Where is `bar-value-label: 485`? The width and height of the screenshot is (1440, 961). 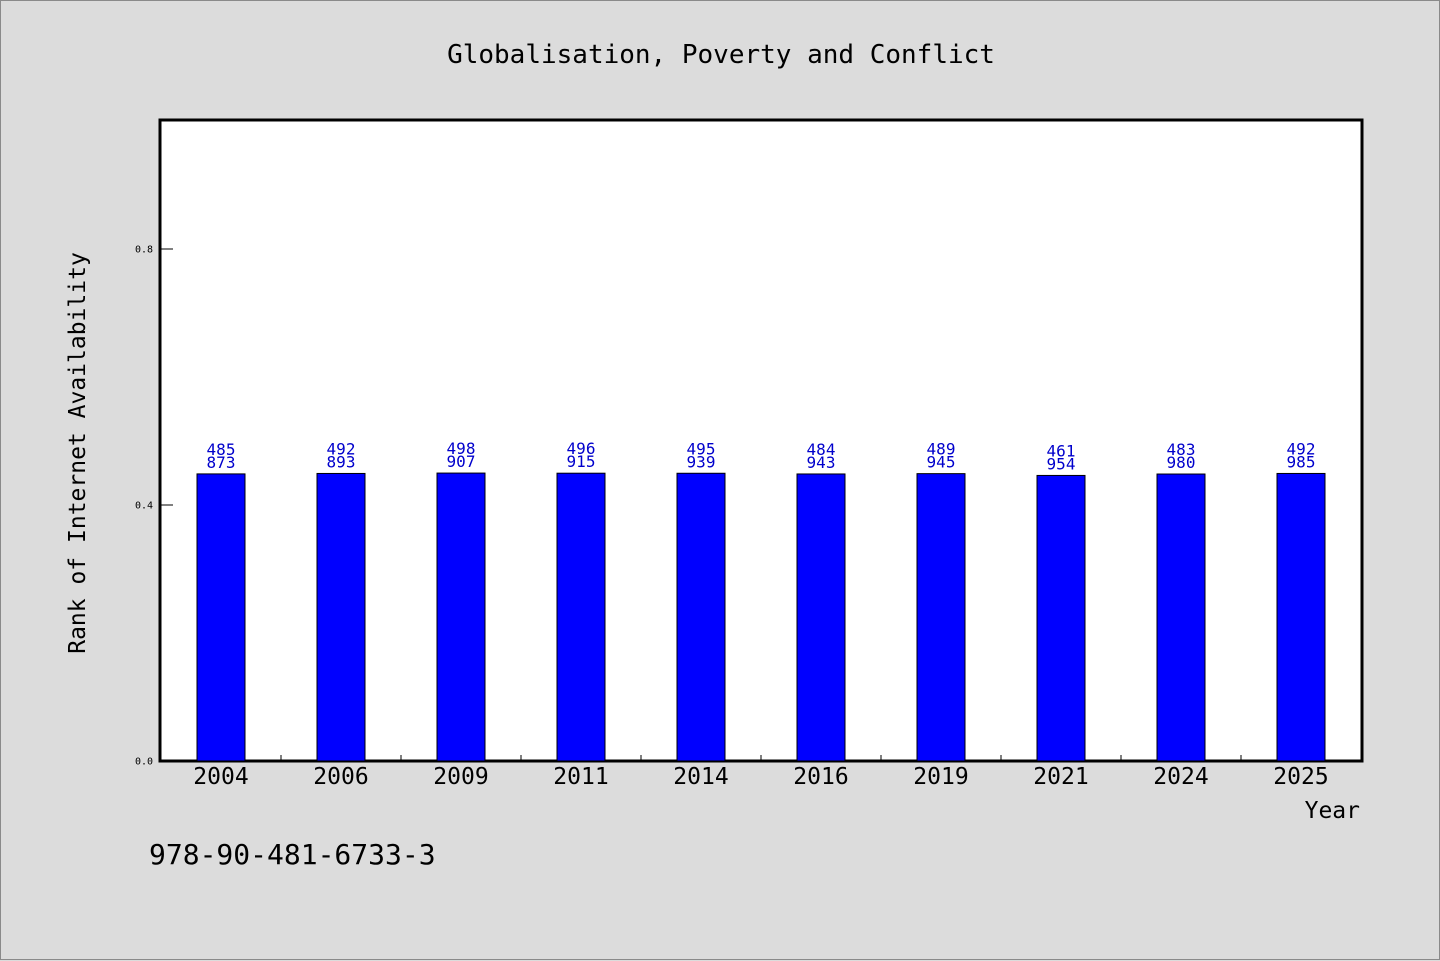 bar-value-label: 485 is located at coordinates (221, 449).